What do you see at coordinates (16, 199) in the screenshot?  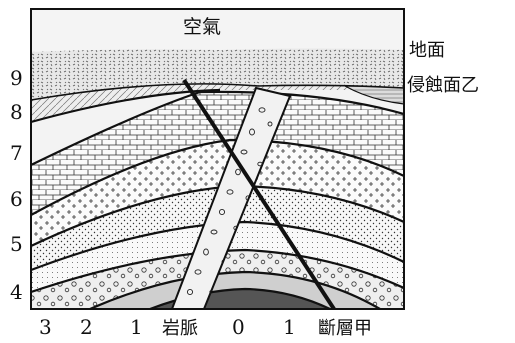 I see `left-number: 6` at bounding box center [16, 199].